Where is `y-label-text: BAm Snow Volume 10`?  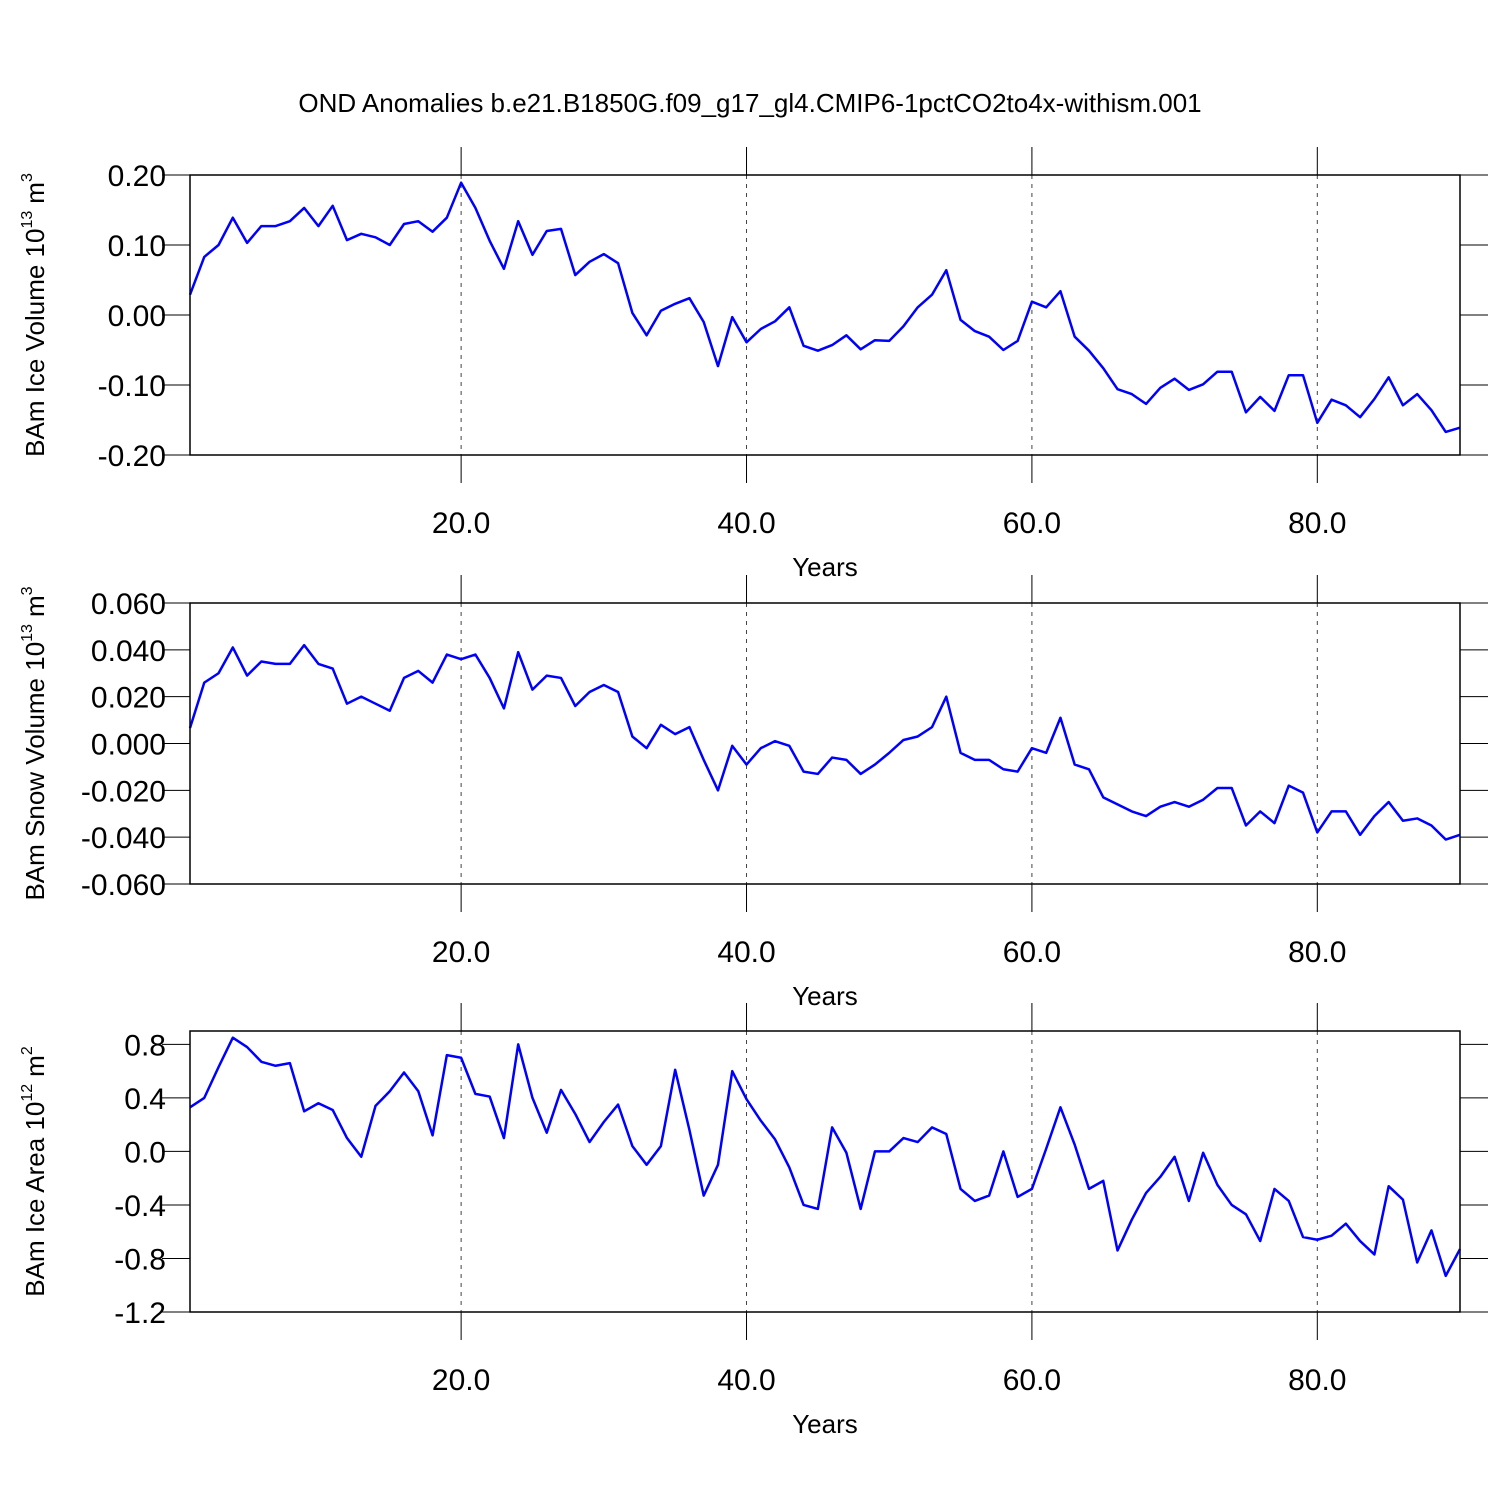
y-label-text: BAm Snow Volume 10 is located at coordinates (35, 771).